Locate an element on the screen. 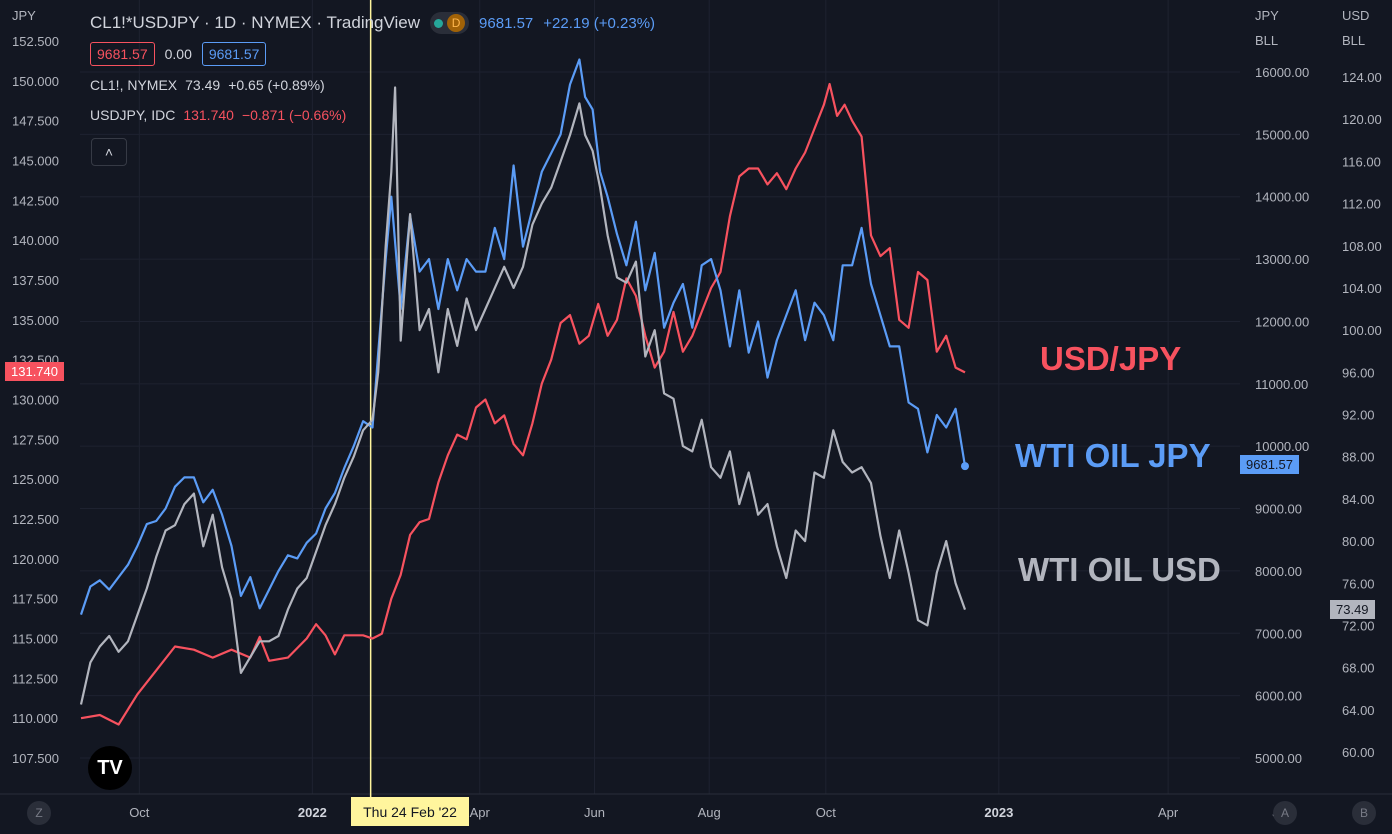  left-tick-15: 115.000 is located at coordinates (35, 639).